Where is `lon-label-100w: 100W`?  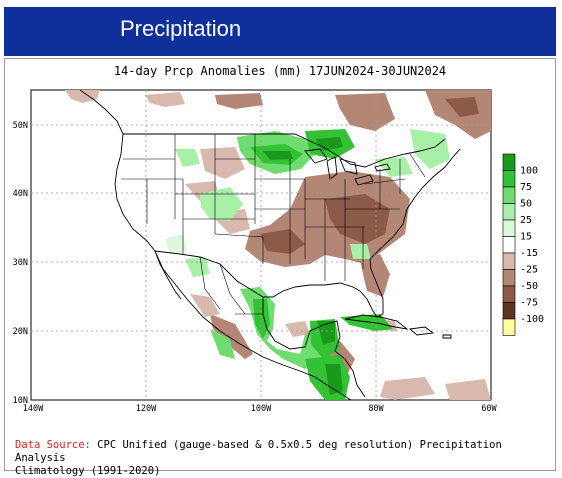
lon-label-100w: 100W is located at coordinates (261, 409).